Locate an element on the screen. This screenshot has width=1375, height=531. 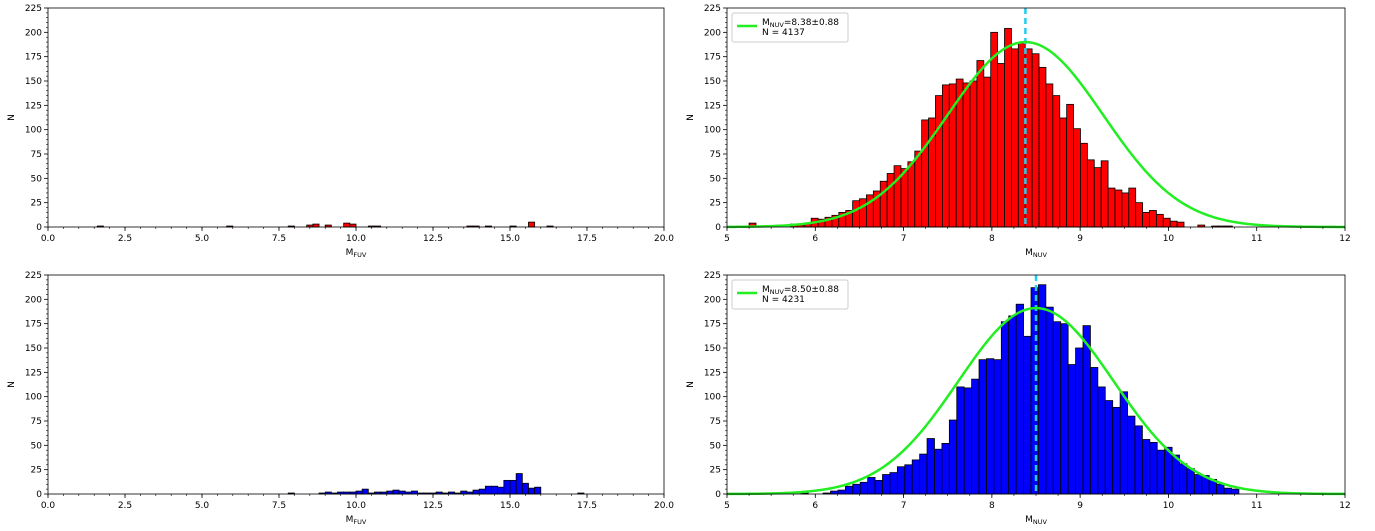
legend-box is located at coordinates (790, 294).